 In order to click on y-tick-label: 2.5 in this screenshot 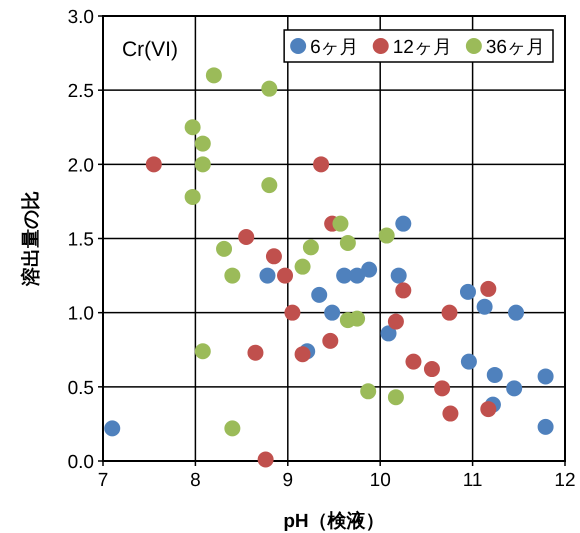, I will do `click(81, 91)`.